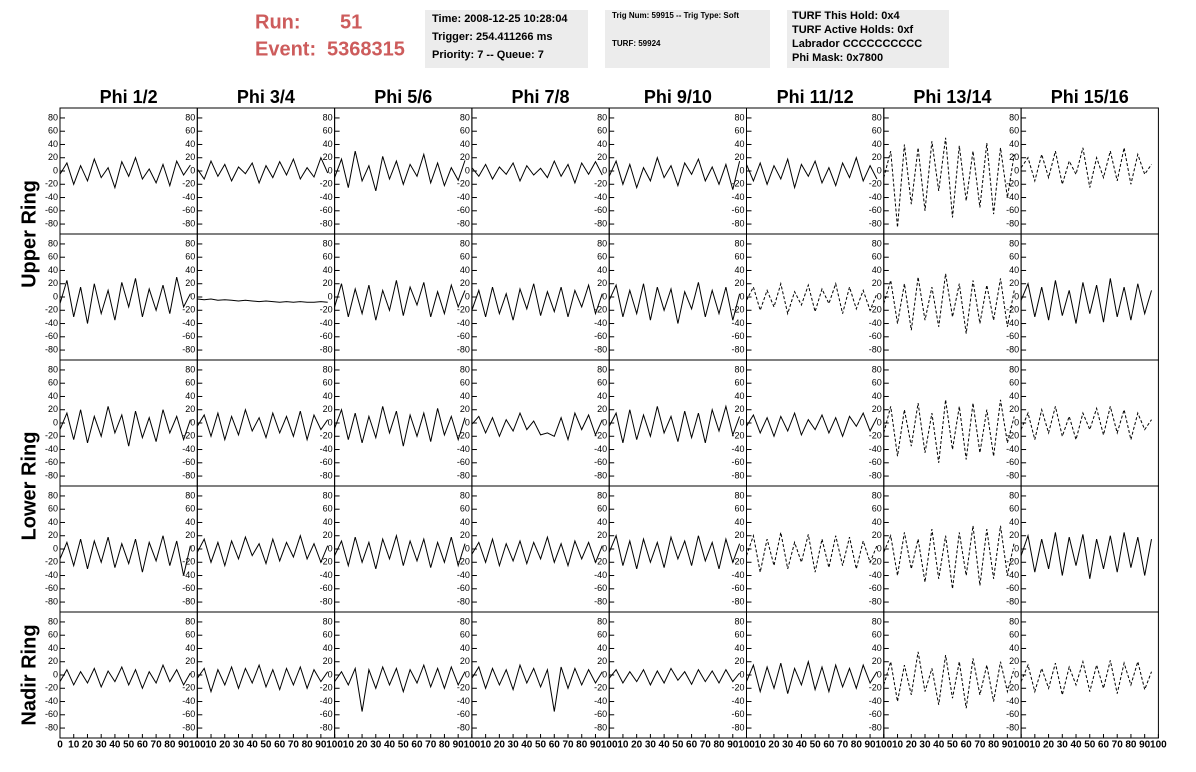 Image resolution: width=1196 pixels, height=772 pixels. What do you see at coordinates (952, 97) in the screenshot?
I see `column-title: Phi 13/14` at bounding box center [952, 97].